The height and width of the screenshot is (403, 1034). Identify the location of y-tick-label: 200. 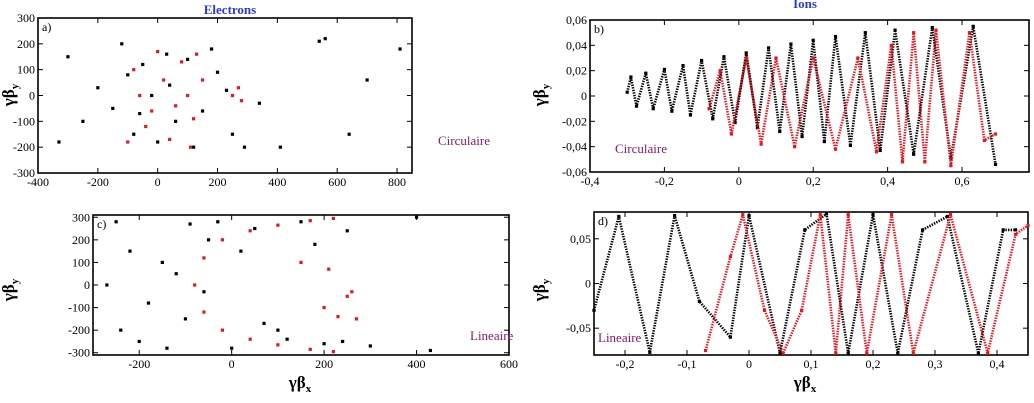
(26, 44).